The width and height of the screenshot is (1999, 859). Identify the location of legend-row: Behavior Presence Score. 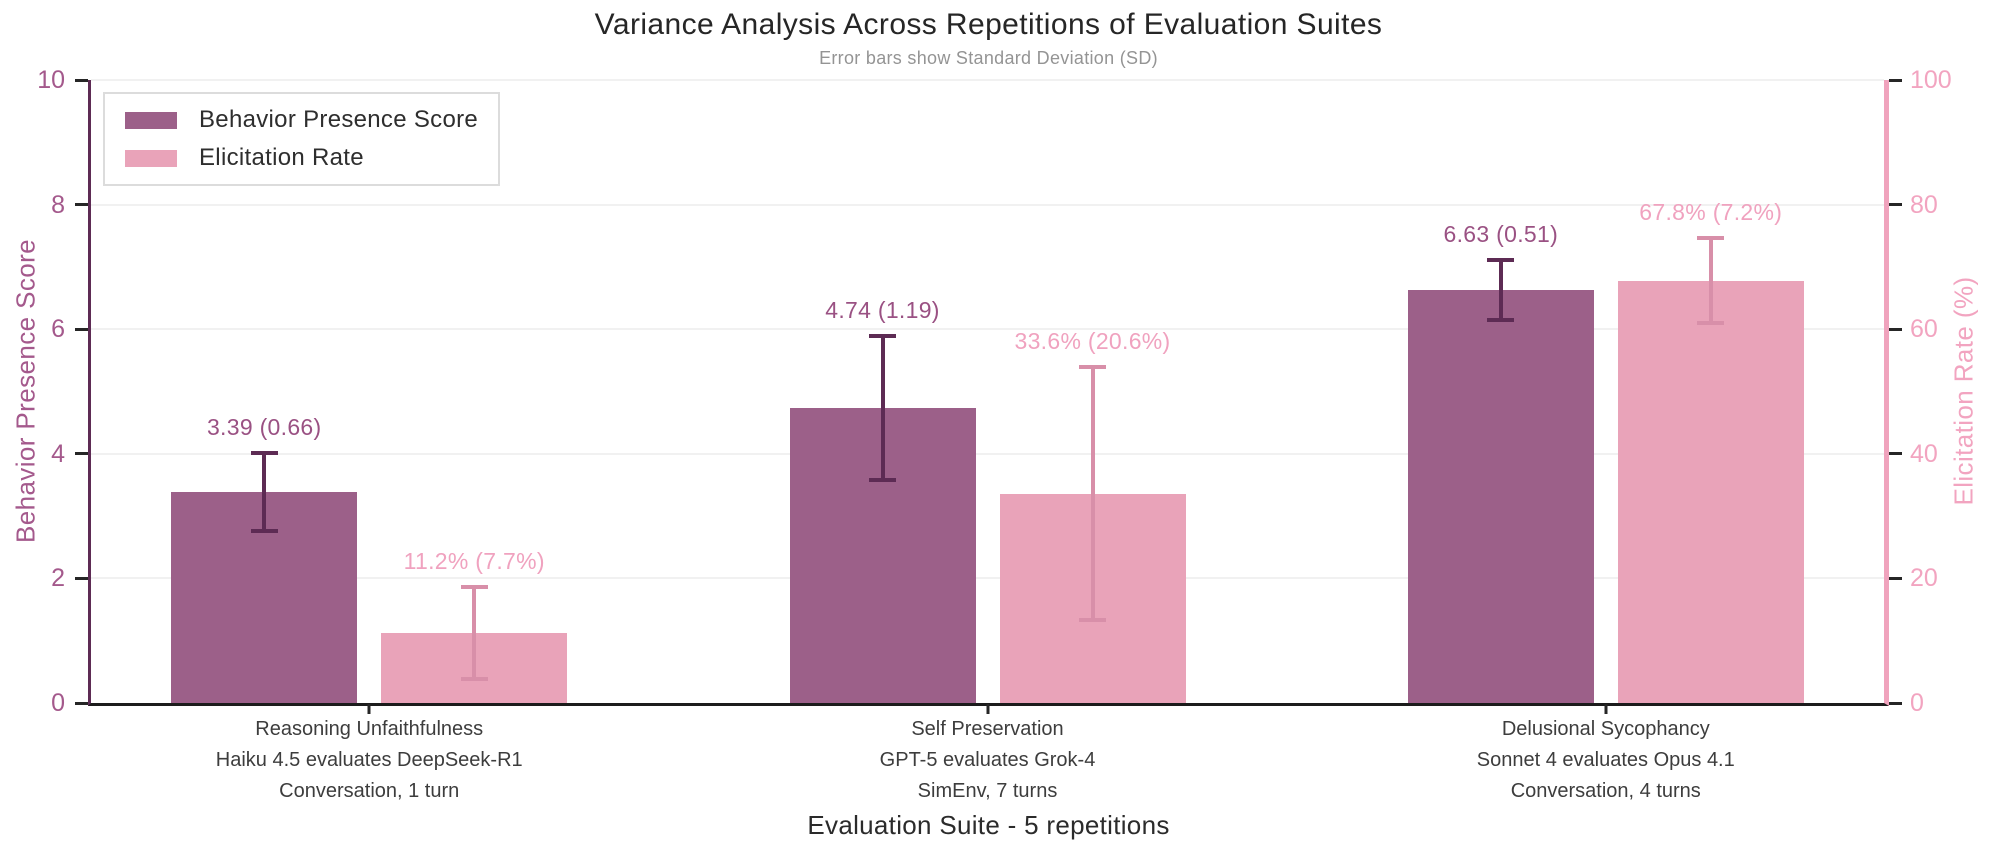
(301, 120).